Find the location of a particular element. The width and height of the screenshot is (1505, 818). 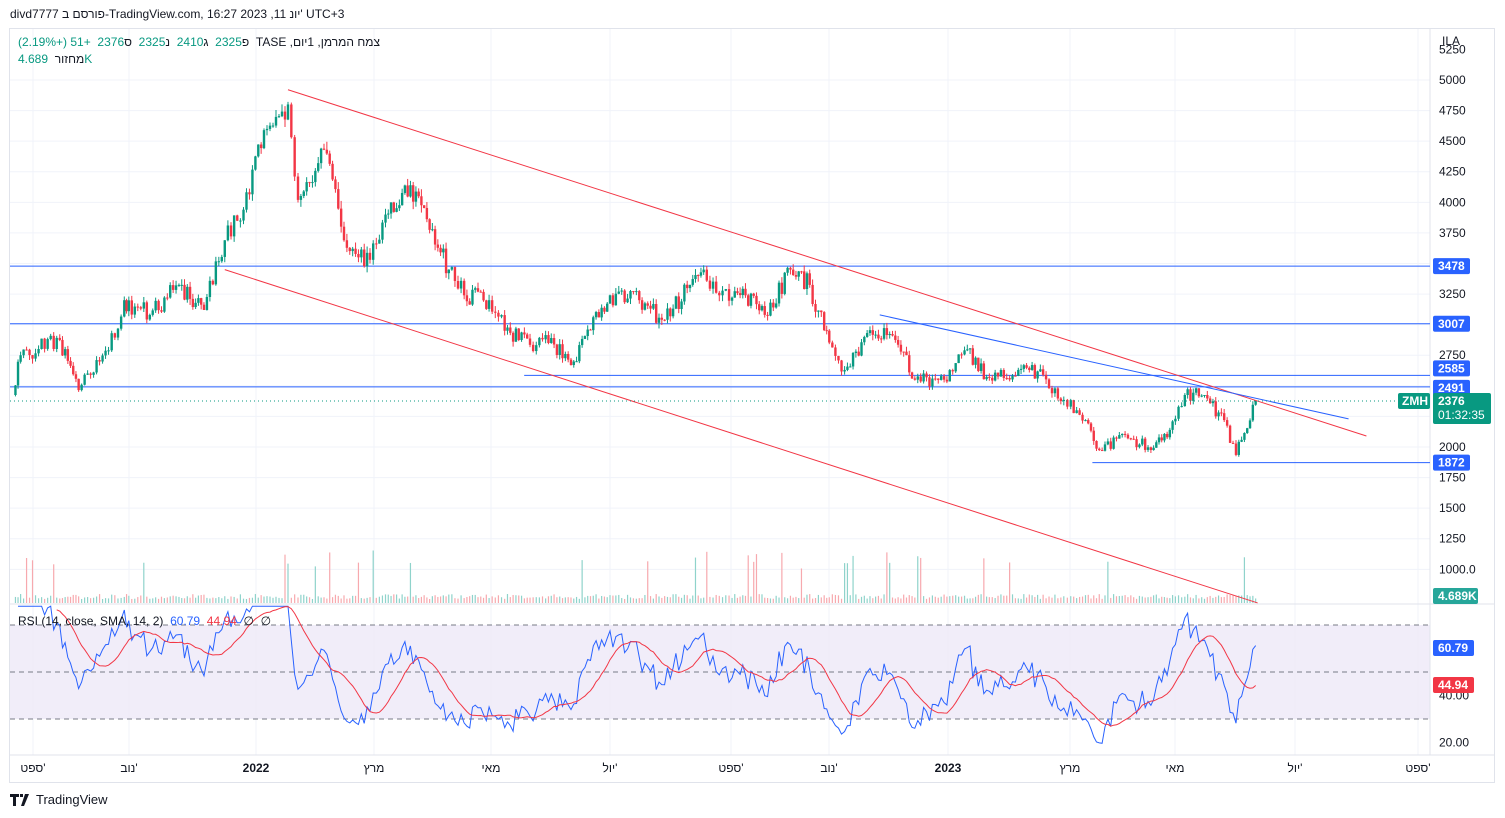

rsi-tick-label: 20.00 is located at coordinates (1454, 743).